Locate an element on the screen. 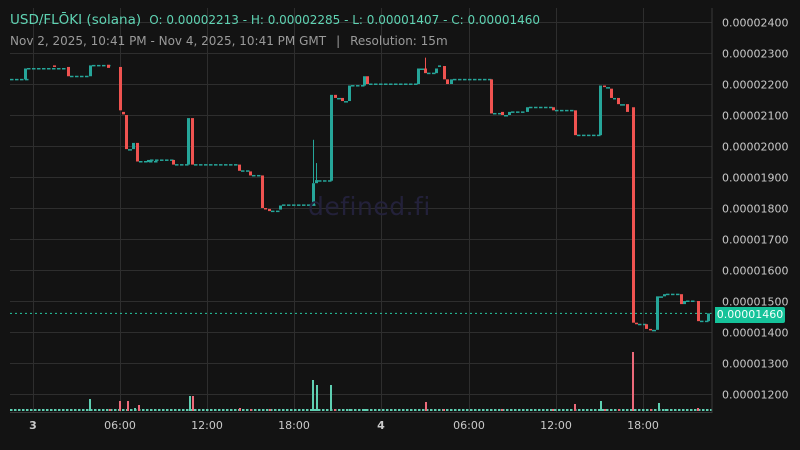  volume-bars is located at coordinates (361, 381).